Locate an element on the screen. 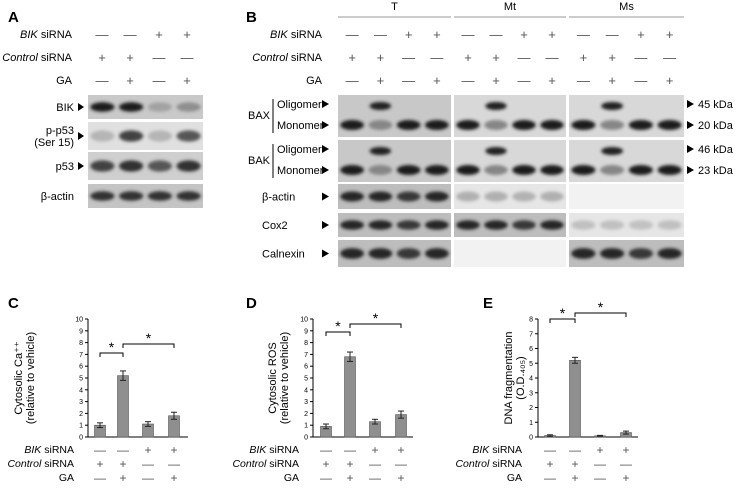 The width and height of the screenshot is (736, 491). chart-e-row-label-ga: GA is located at coordinates (514, 478).